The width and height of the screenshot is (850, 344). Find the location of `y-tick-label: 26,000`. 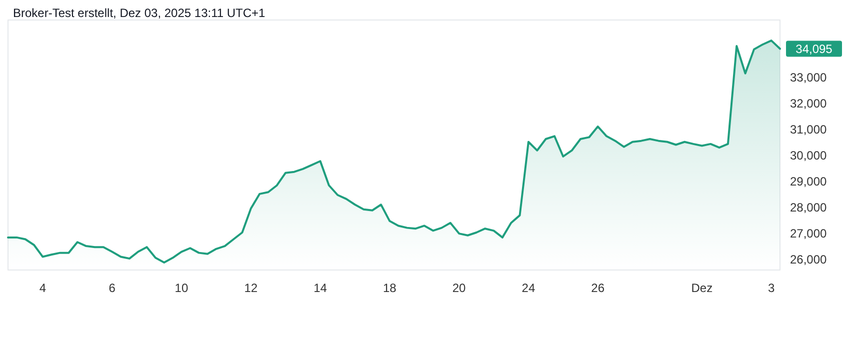

y-tick-label: 26,000 is located at coordinates (809, 259).